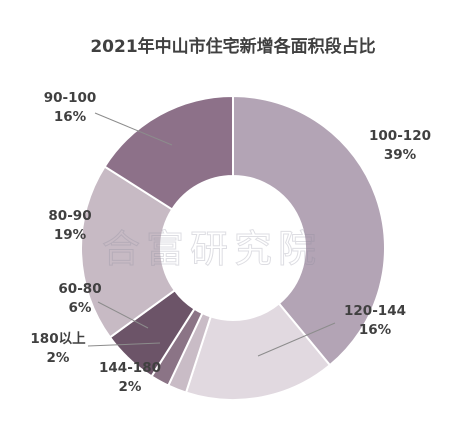  What do you see at coordinates (69, 216) in the screenshot?
I see `slice-label-80-90: 80-90` at bounding box center [69, 216].